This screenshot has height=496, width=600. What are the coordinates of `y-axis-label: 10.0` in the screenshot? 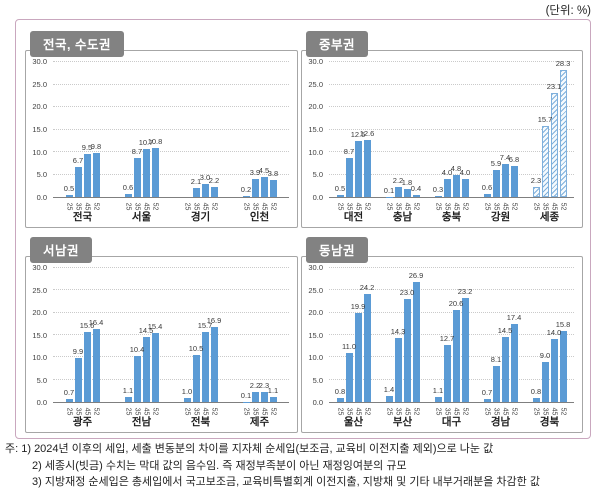 It's located at (39, 357).